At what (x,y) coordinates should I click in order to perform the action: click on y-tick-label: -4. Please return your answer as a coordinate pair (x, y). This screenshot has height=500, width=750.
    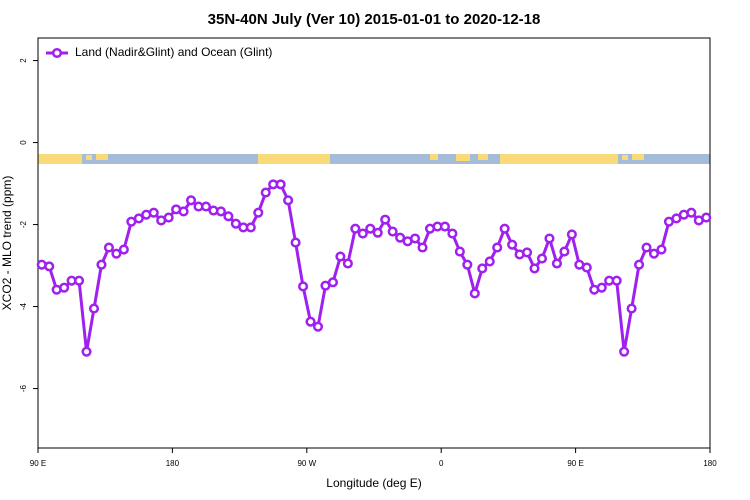
    Looking at the image, I should click on (23, 306).